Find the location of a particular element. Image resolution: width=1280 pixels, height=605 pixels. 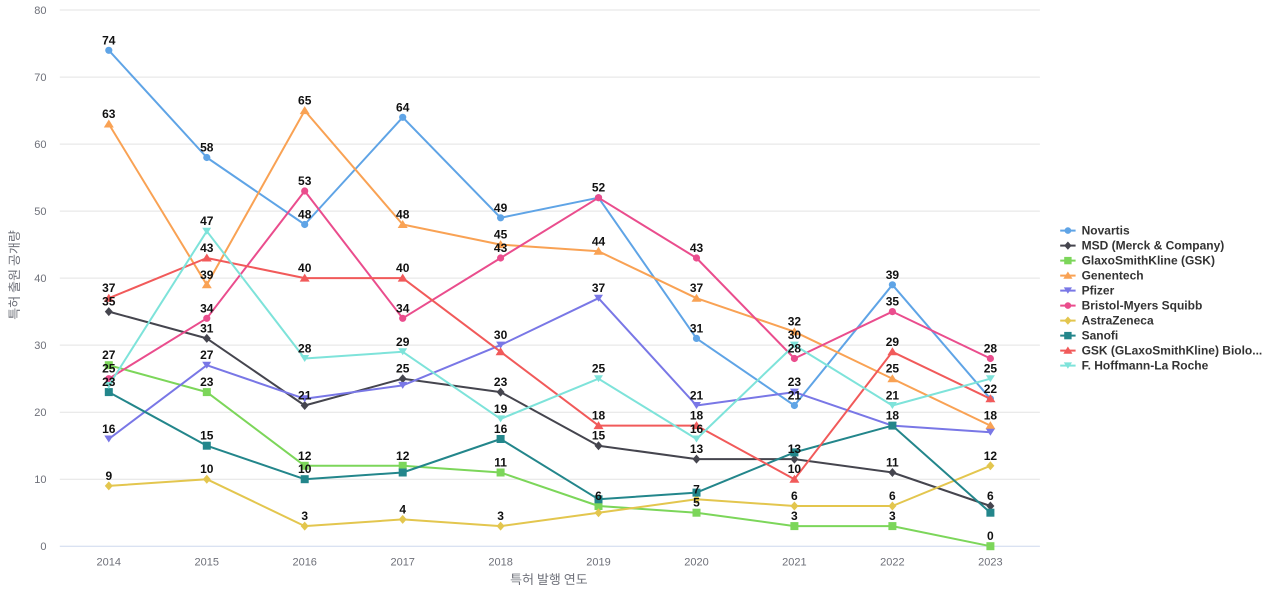

svg-text: 2021 is located at coordinates (794, 562).